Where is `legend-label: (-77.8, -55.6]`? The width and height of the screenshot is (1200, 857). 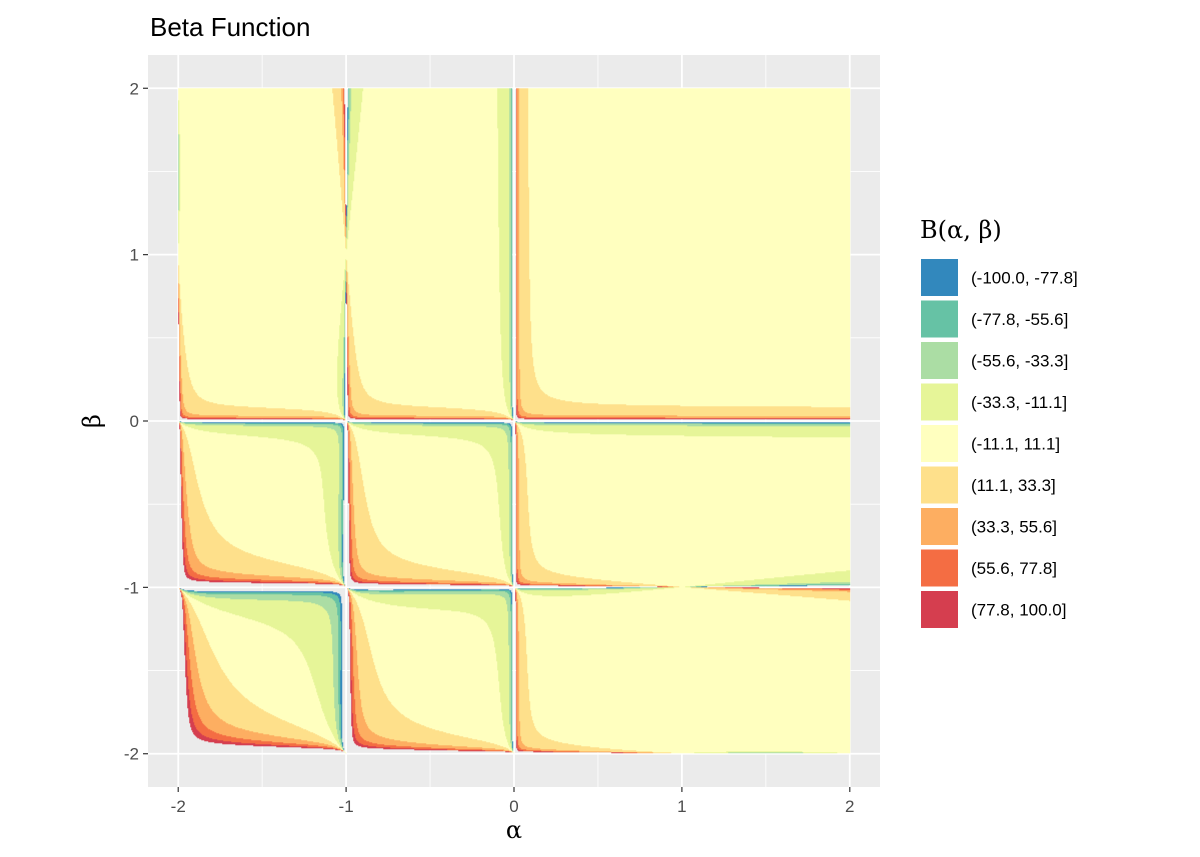
legend-label: (-77.8, -55.6] is located at coordinates (1019, 319).